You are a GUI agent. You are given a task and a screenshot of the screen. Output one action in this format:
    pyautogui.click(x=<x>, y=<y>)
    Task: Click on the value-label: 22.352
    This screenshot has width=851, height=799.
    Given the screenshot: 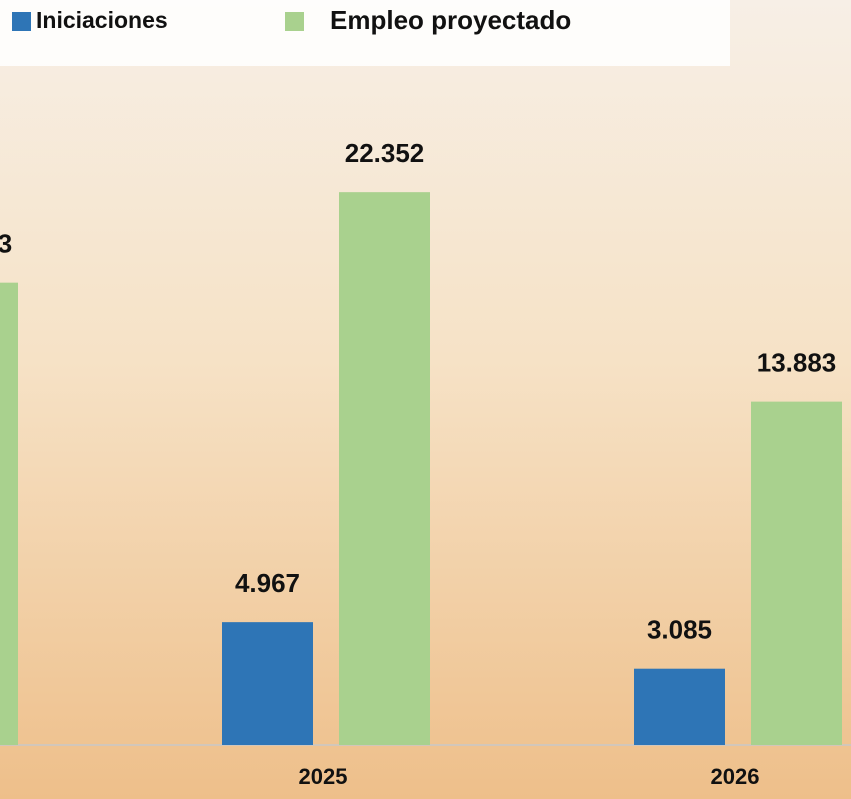 What is the action you would take?
    pyautogui.click(x=385, y=153)
    